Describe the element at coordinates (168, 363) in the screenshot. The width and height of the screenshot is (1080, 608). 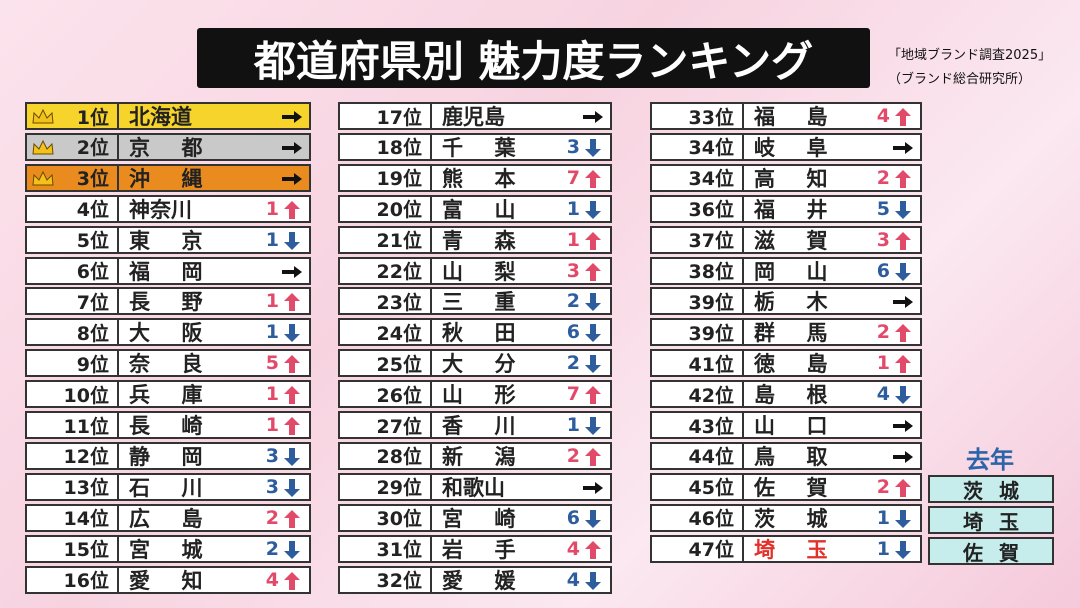
I see `ranking-row: 9位 奈良 5` at that location.